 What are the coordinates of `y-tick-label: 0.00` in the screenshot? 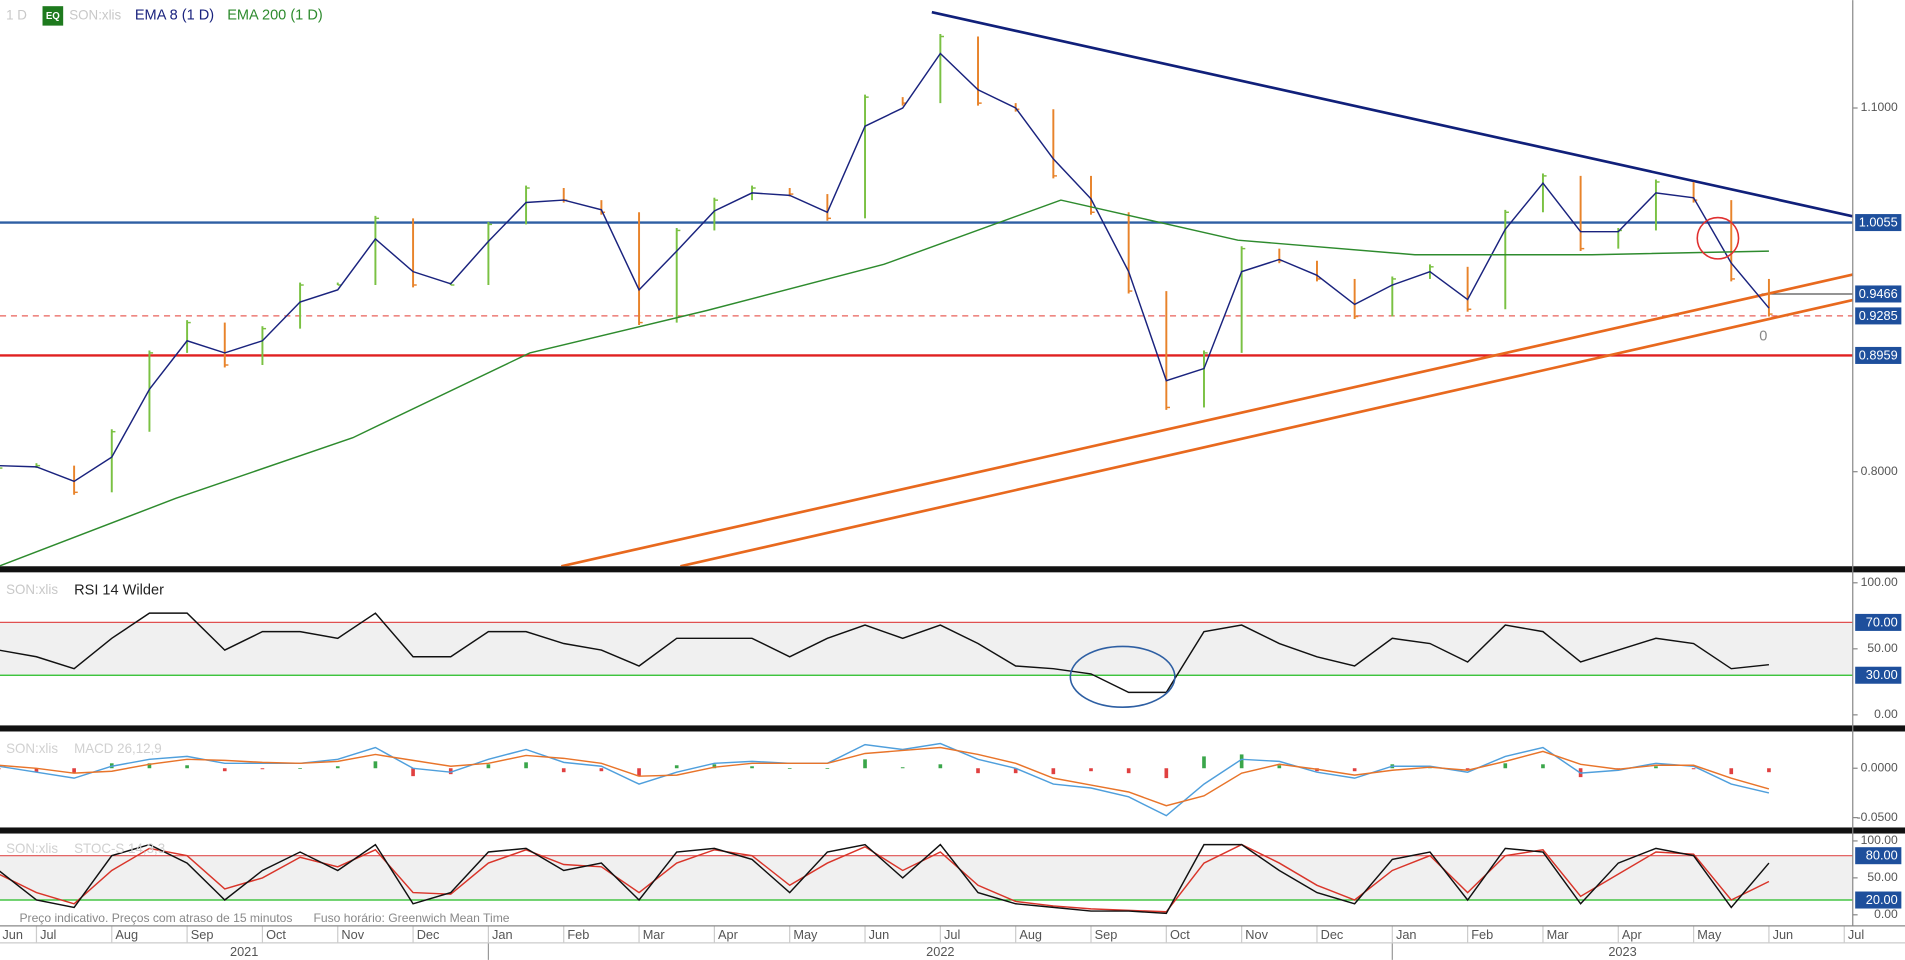 It's located at (1886, 714).